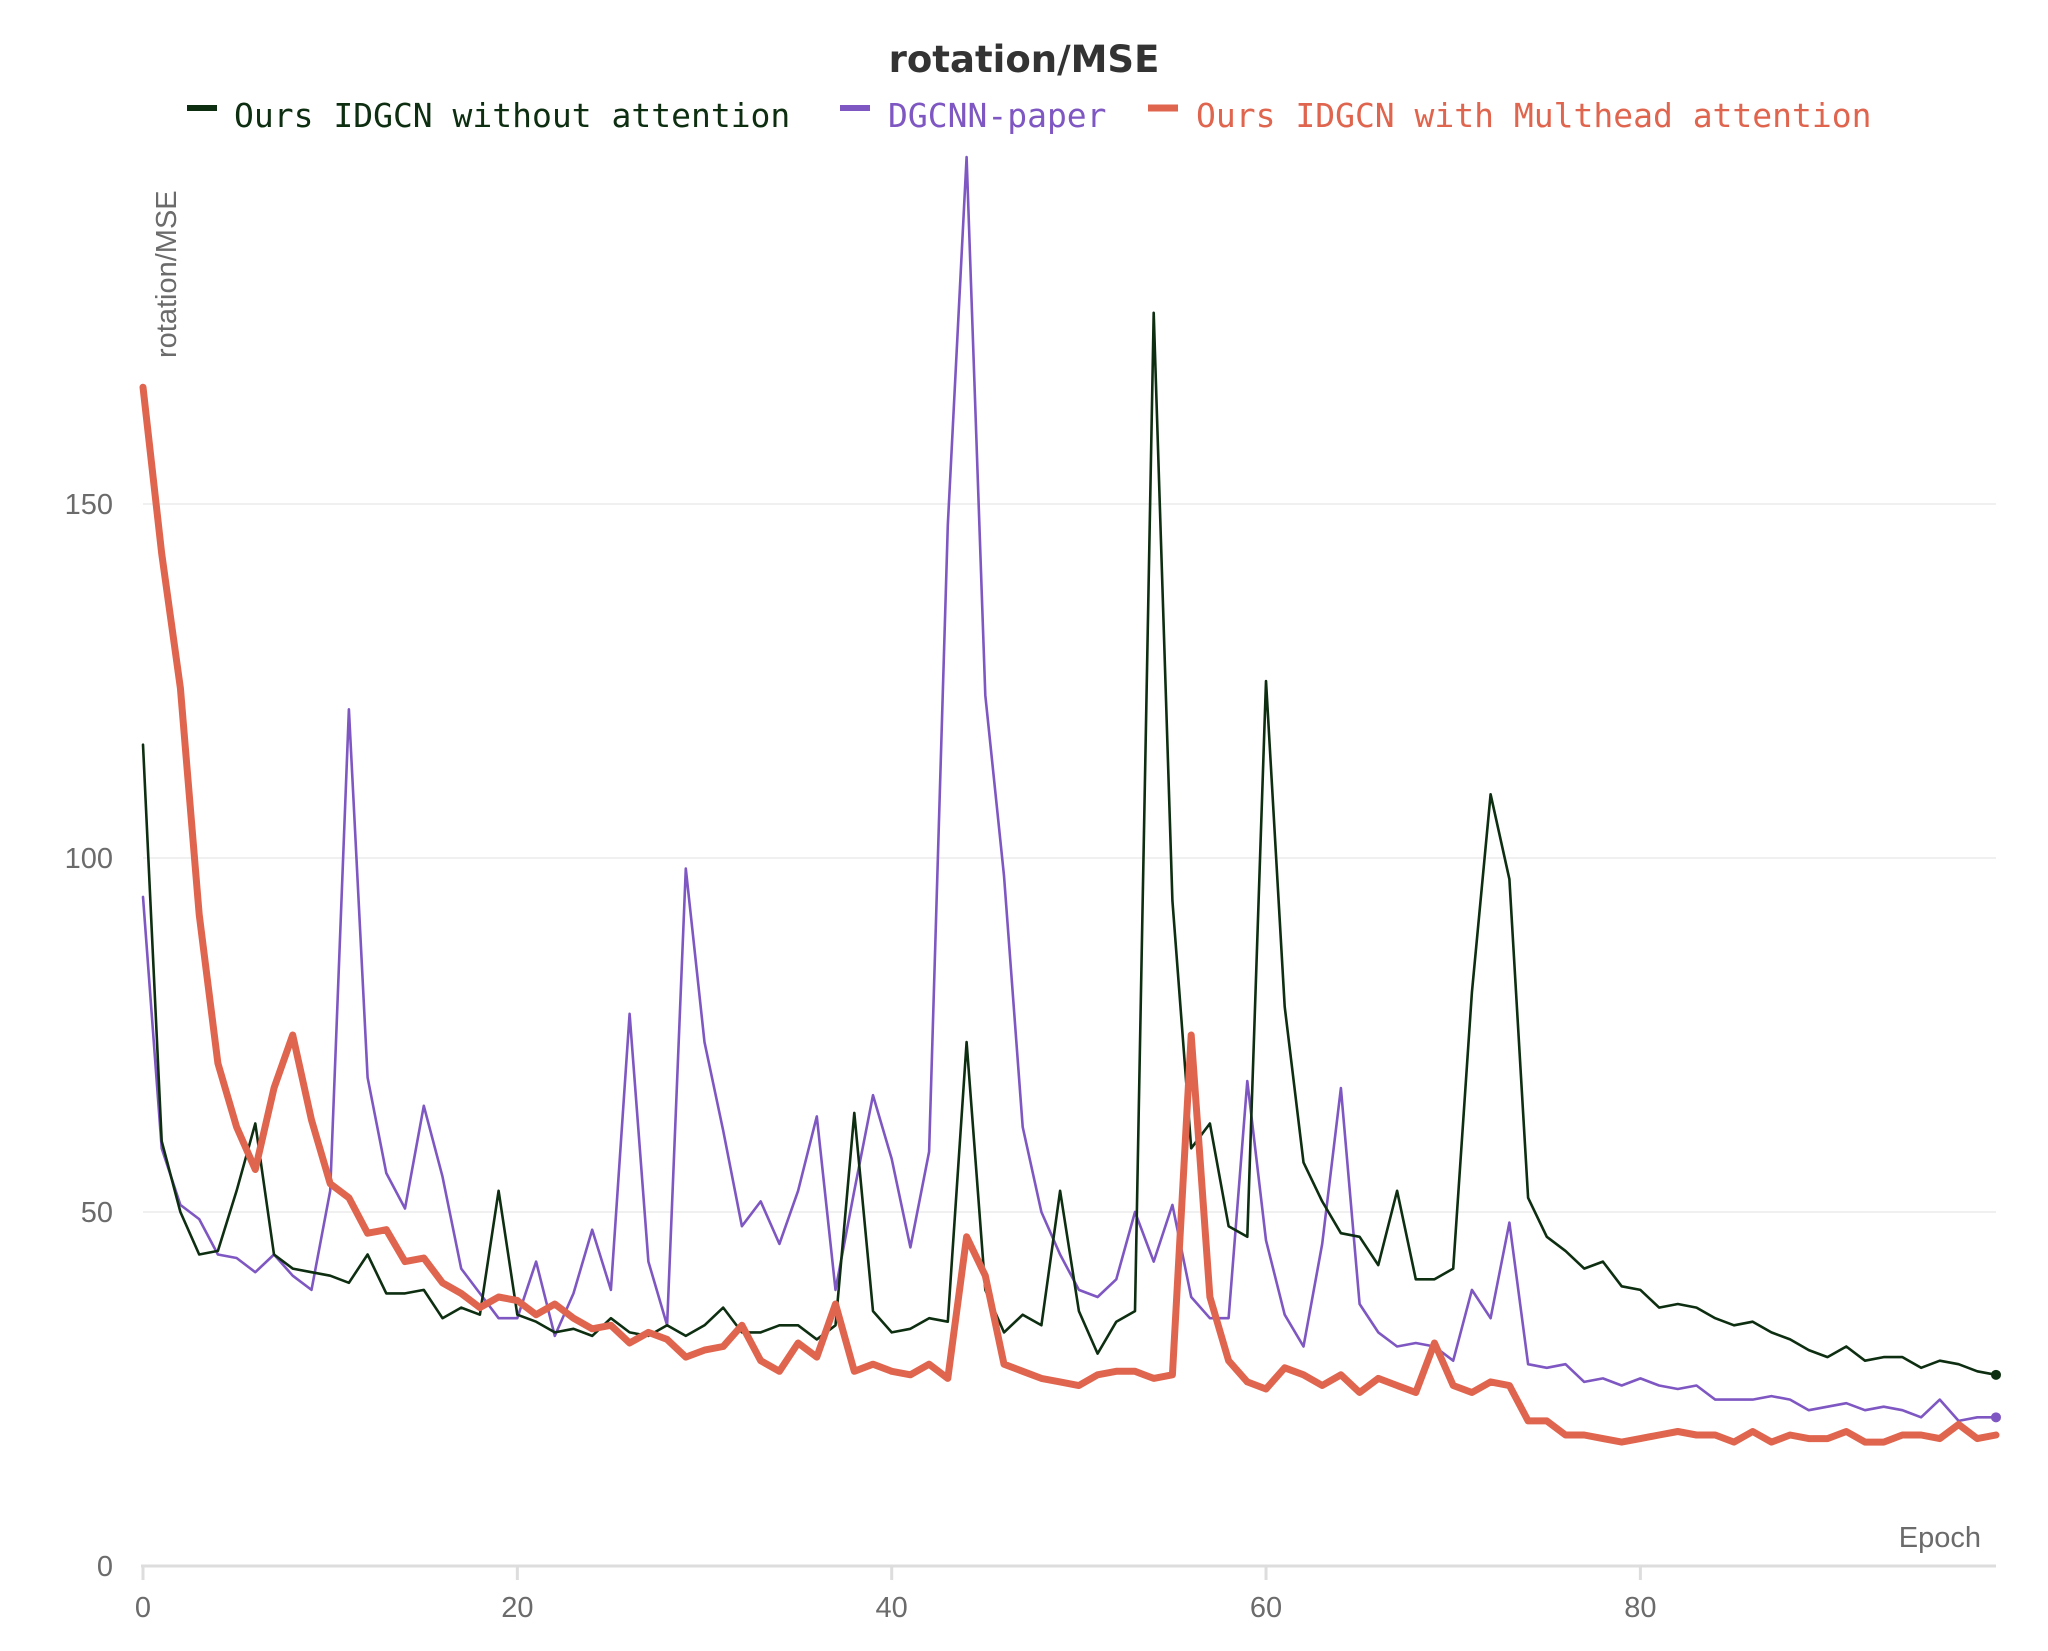 Image resolution: width=2048 pixels, height=1651 pixels. Describe the element at coordinates (892, 1608) in the screenshot. I see `x-tick-label: 40` at that location.